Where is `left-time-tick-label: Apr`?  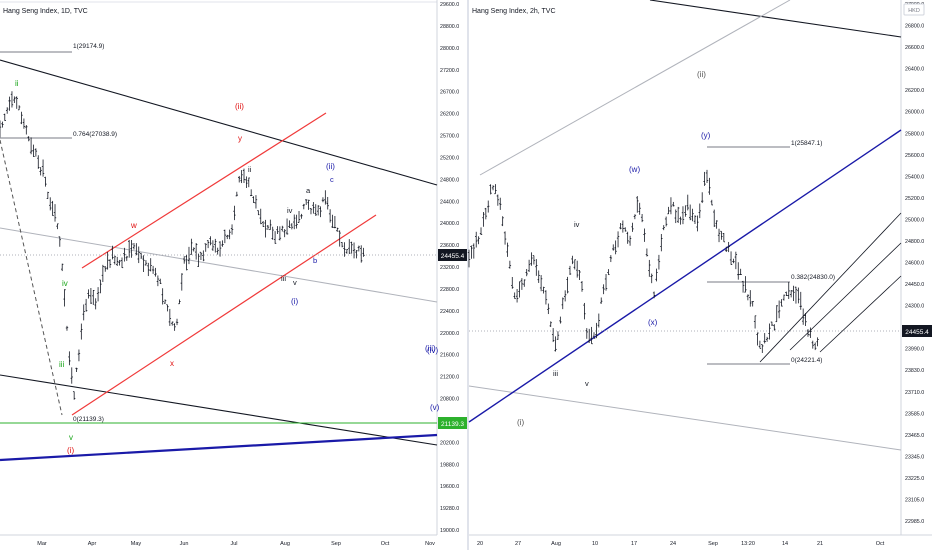 left-time-tick-label: Apr is located at coordinates (92, 544).